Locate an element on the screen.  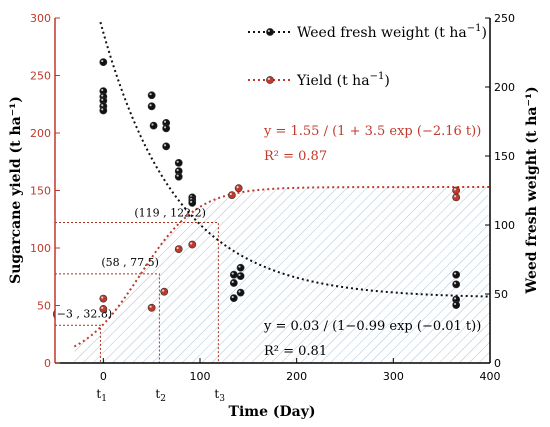
t-label: t3 is located at coordinates (219, 395).